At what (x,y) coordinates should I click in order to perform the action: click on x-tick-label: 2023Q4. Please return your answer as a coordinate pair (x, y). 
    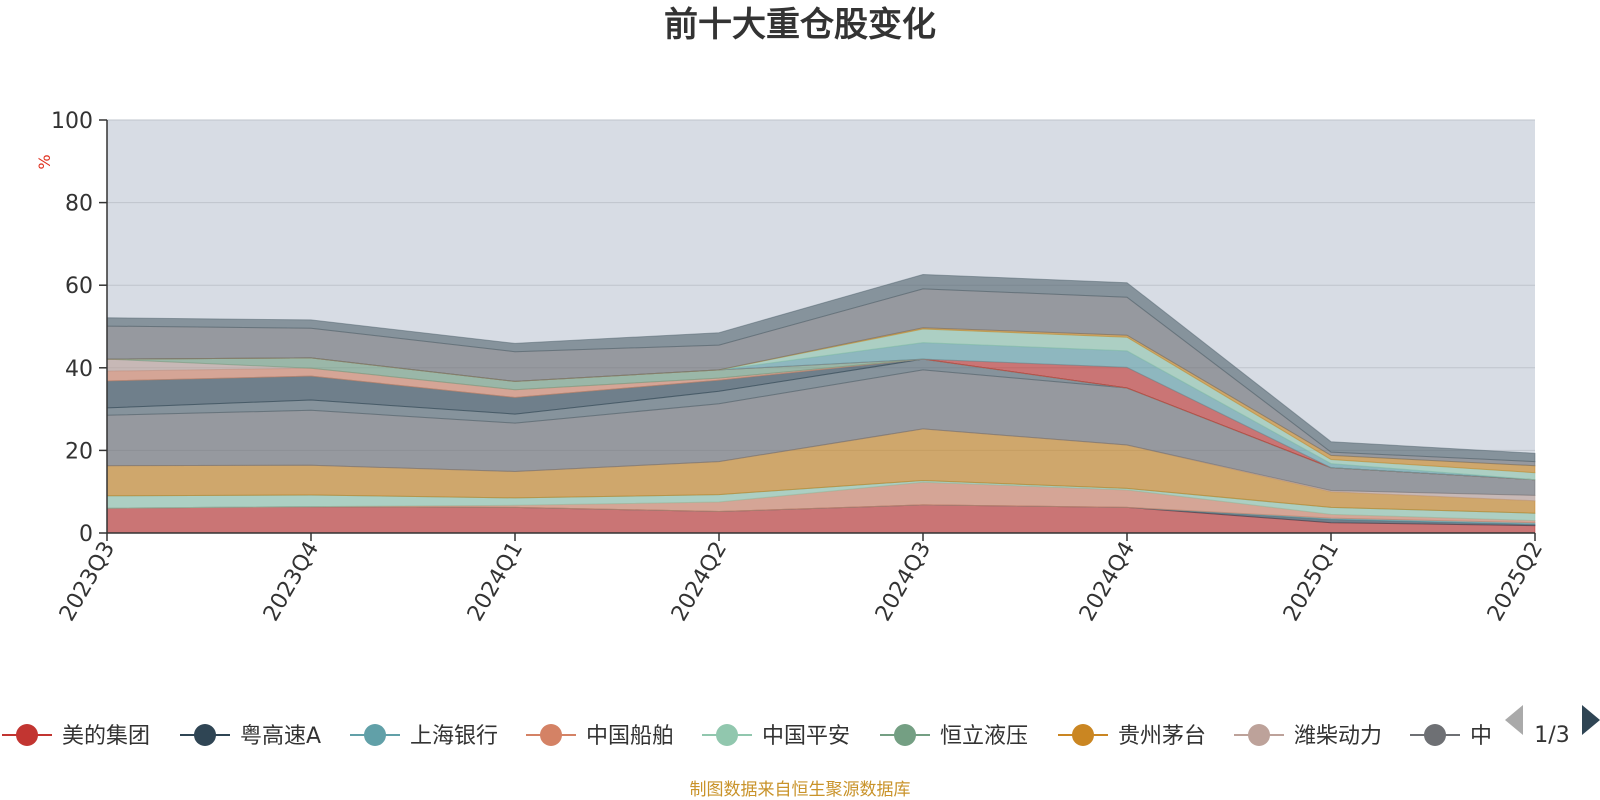
    Looking at the image, I should click on (291, 582).